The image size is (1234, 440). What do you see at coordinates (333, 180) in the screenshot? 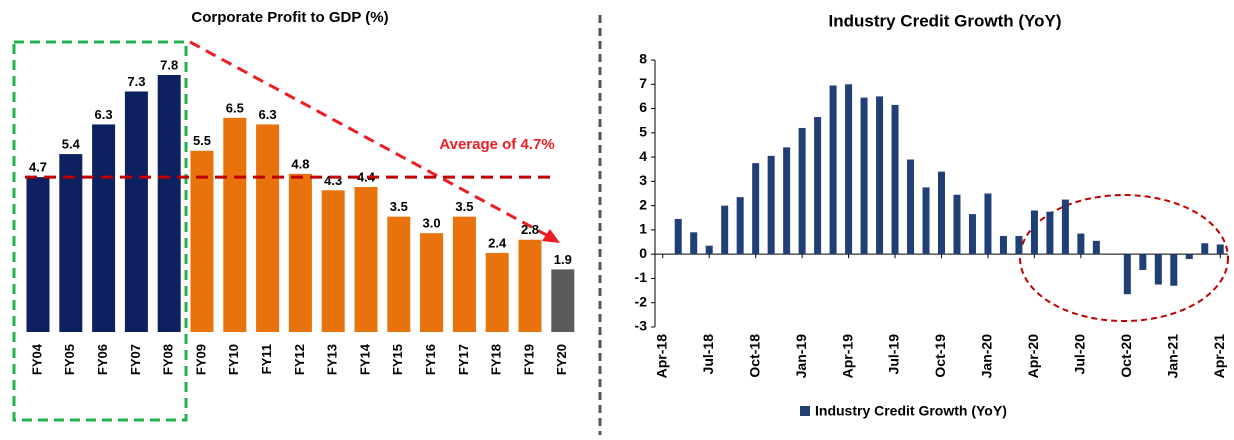
I see `value-label: 4.3` at bounding box center [333, 180].